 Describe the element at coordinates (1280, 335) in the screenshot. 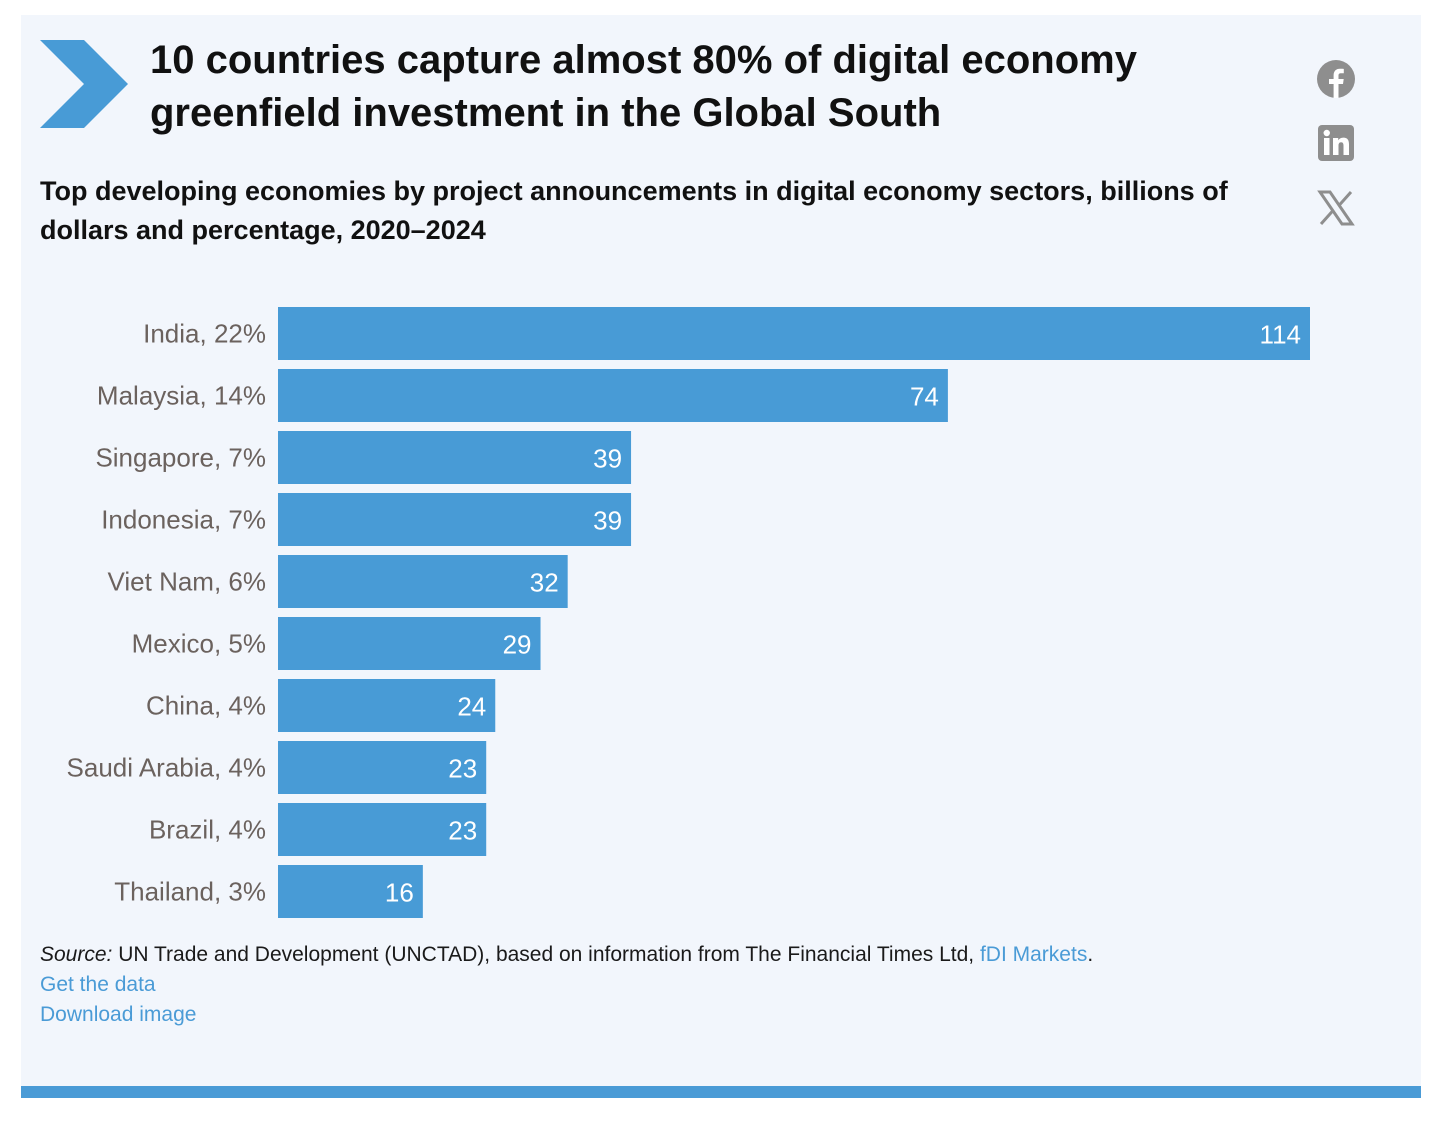

I see `value-label: 114` at that location.